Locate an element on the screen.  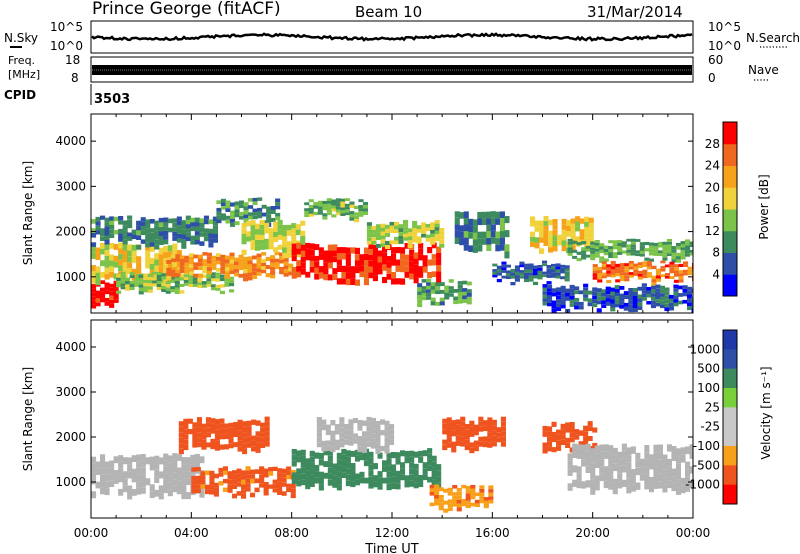
noise-sky-trace is located at coordinates (392, 37).